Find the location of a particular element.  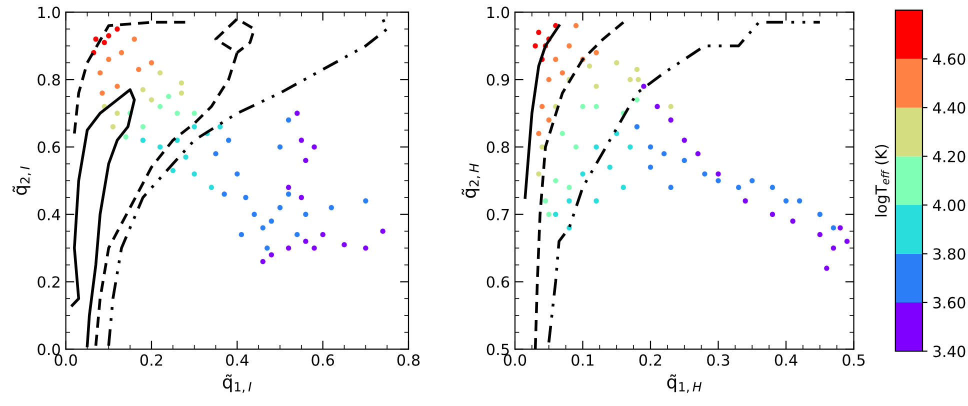

x-tick-label: 0.6 is located at coordinates (323, 360).